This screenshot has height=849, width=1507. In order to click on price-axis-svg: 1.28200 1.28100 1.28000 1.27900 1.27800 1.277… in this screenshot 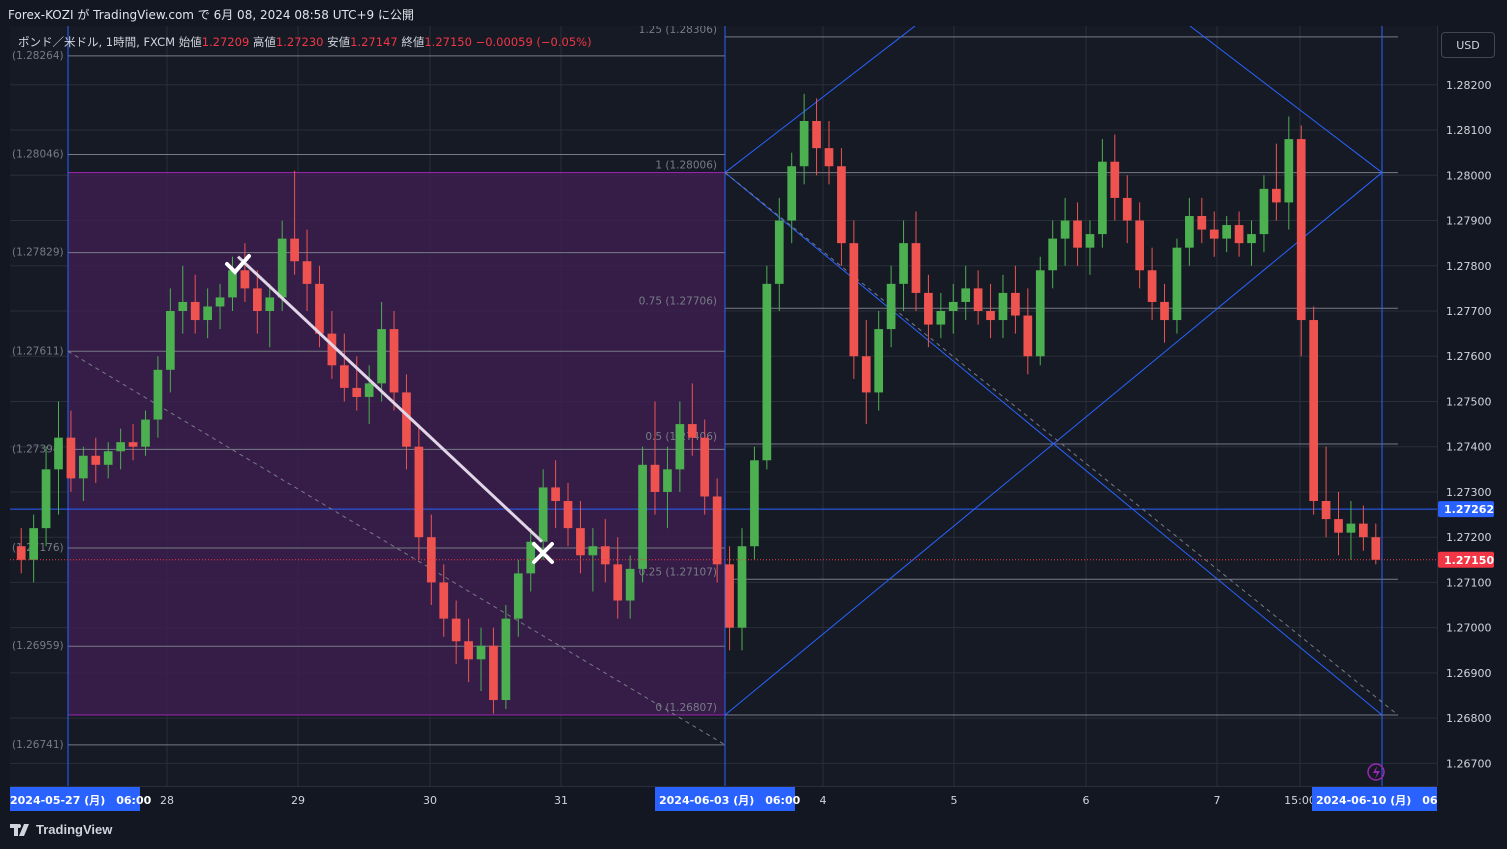, I will do `click(1466, 424)`.